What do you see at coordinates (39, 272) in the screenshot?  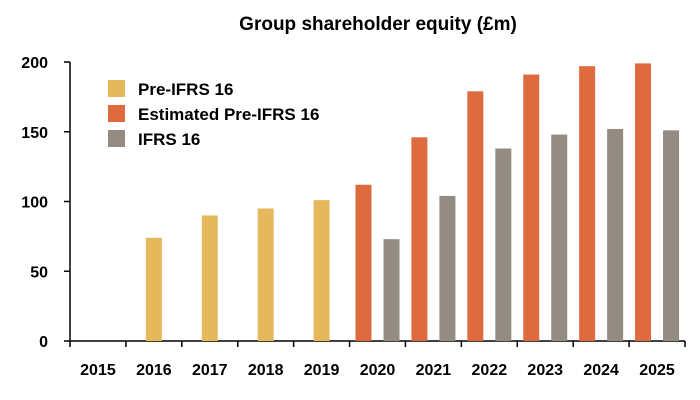 I see `y-tick-label: 50` at bounding box center [39, 272].